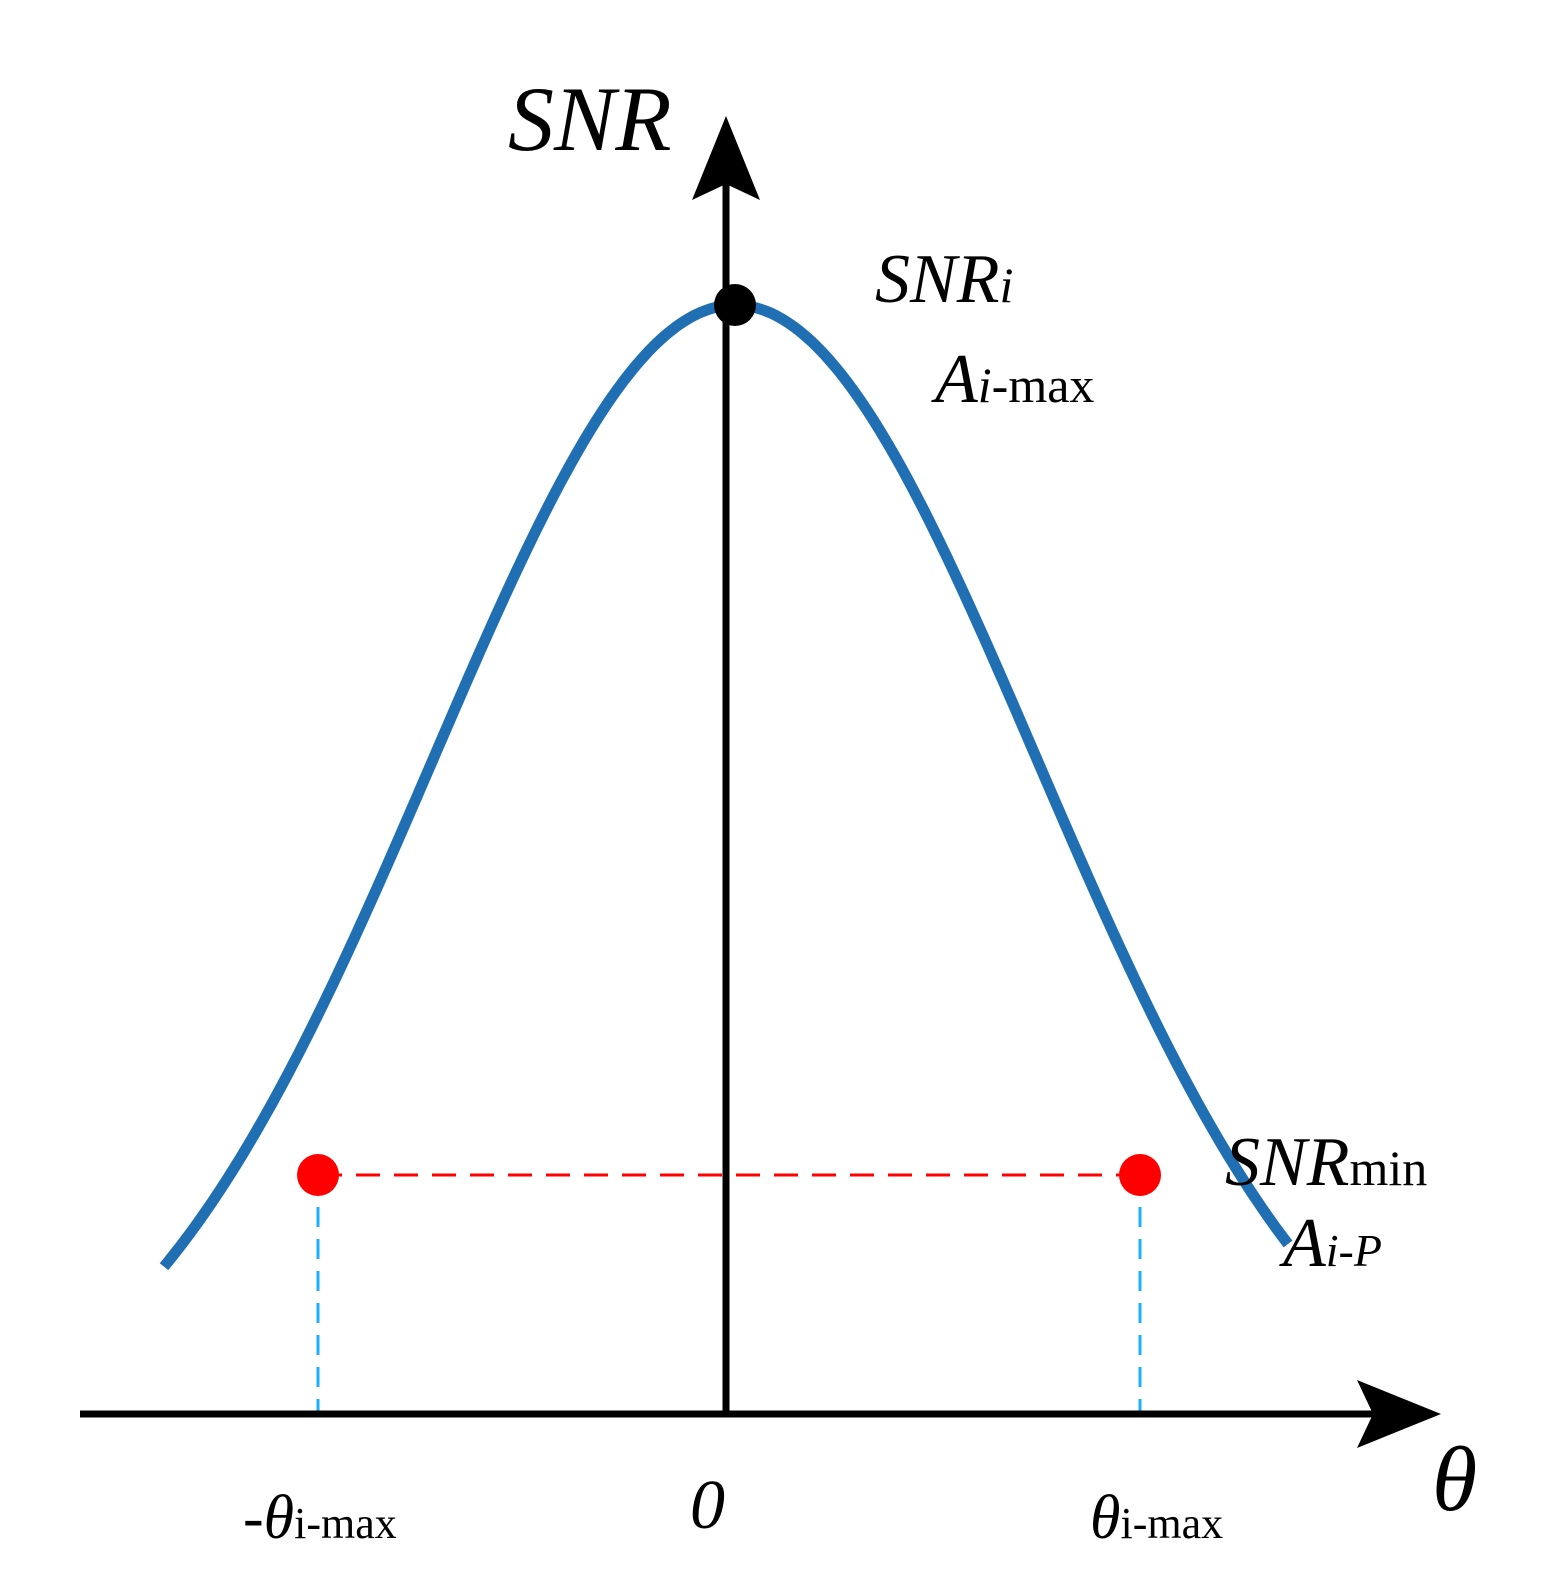 This screenshot has height=1595, width=1553. I want to click on threshold-amp-main: A, so click(1302, 1243).